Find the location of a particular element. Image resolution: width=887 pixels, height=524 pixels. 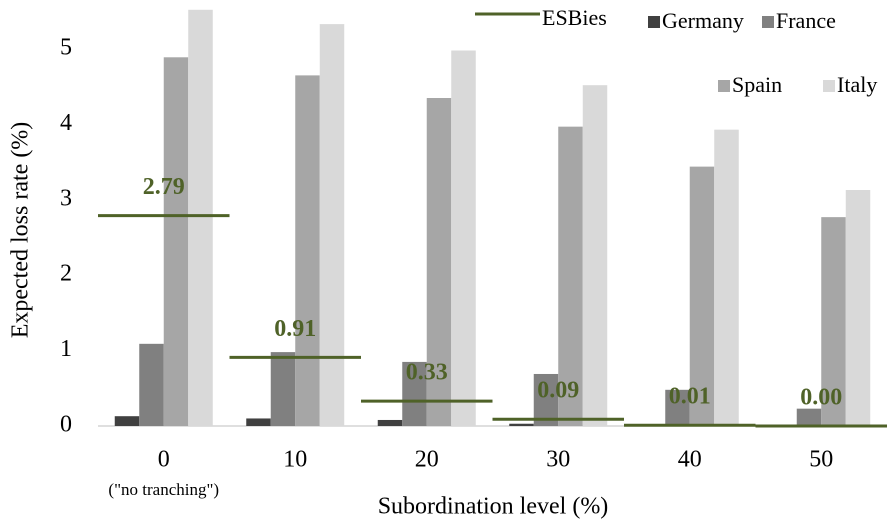

y-axis-label: Expected loss rate (%) is located at coordinates (21, 230).